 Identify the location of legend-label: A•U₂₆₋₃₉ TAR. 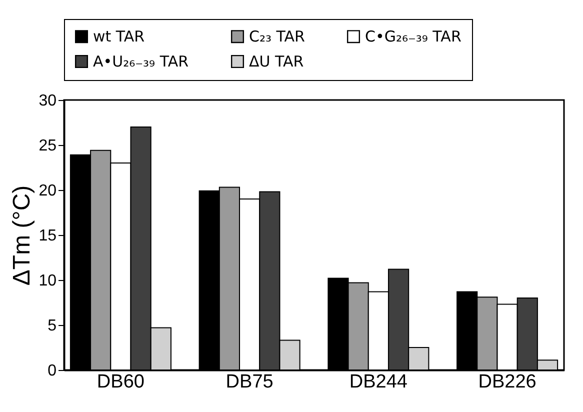
(141, 61).